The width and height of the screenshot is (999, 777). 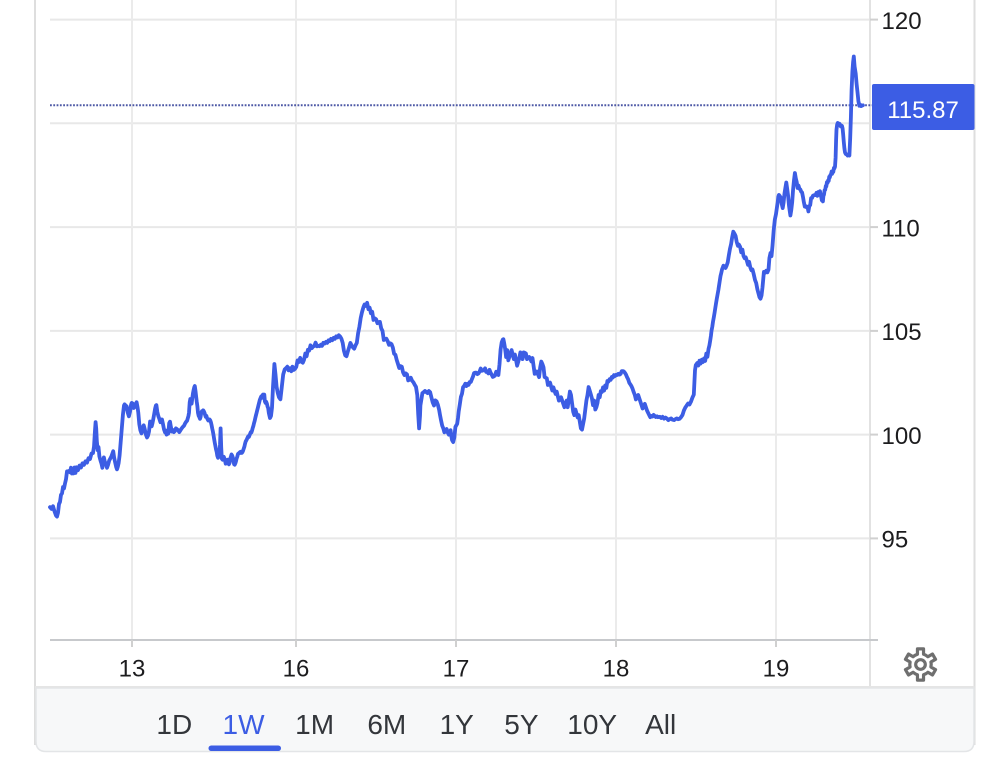 I want to click on svg-text: 1M, so click(x=314, y=724).